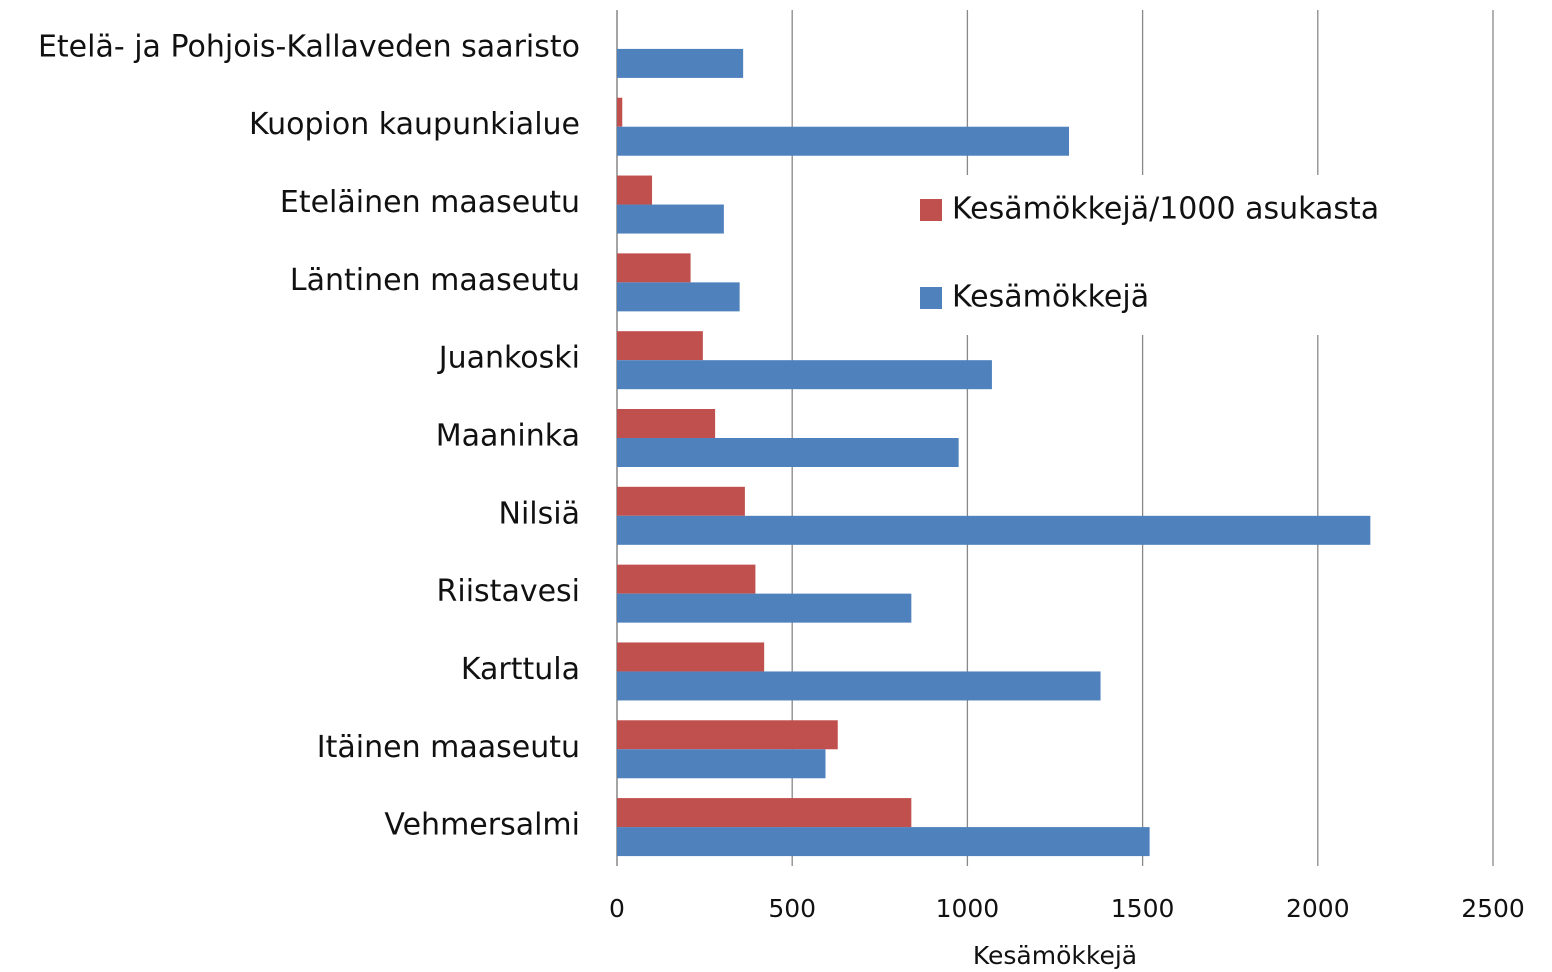  I want to click on y-tick-label: Juankoski, so click(508, 358).